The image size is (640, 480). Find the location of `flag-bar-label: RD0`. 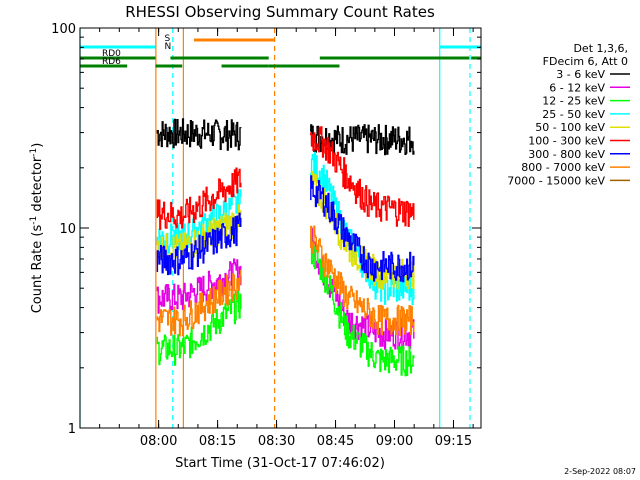

flag-bar-label: RD0 is located at coordinates (111, 54).